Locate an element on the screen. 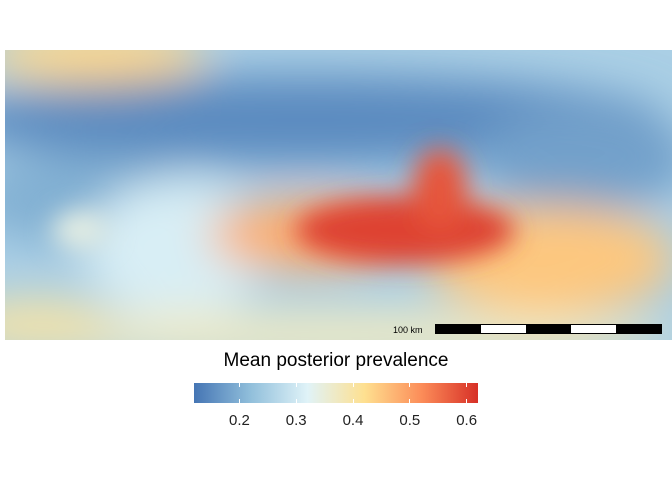 This screenshot has height=480, width=672. legend-tick-label: 0.5 is located at coordinates (410, 420).